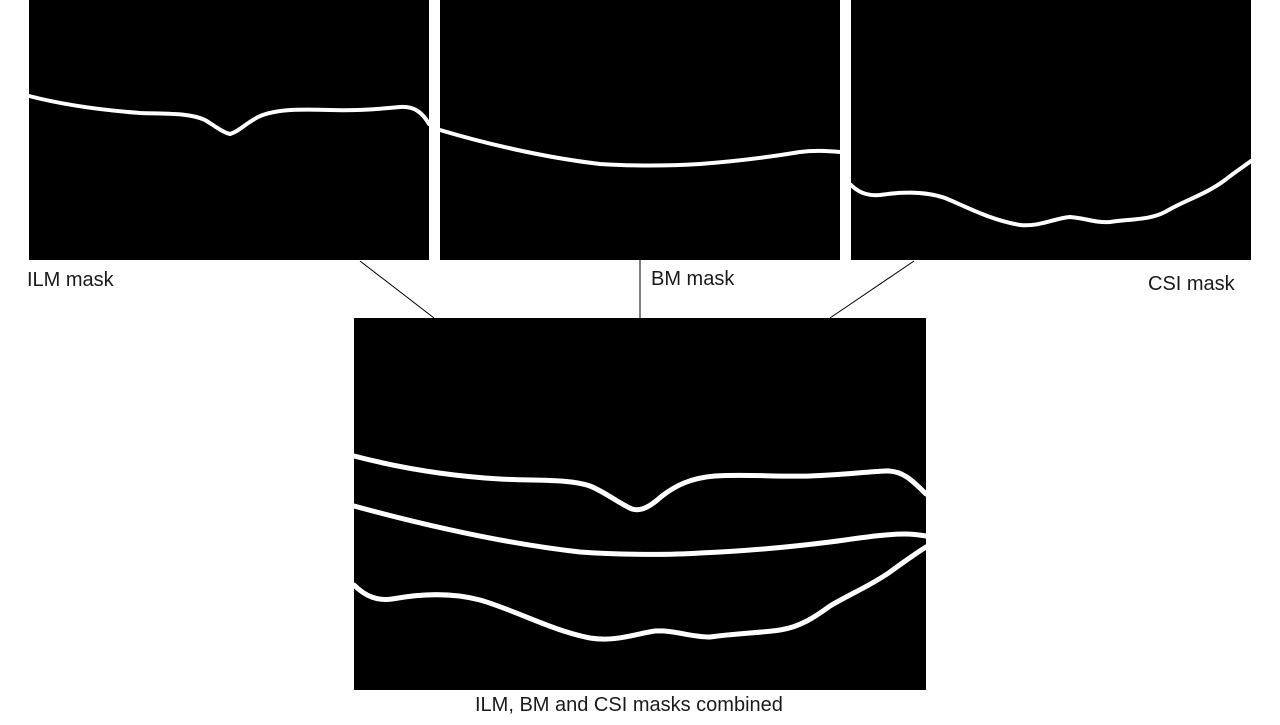 The height and width of the screenshot is (725, 1280). I want to click on csi-mask-caption: CSI mask, so click(1191, 284).